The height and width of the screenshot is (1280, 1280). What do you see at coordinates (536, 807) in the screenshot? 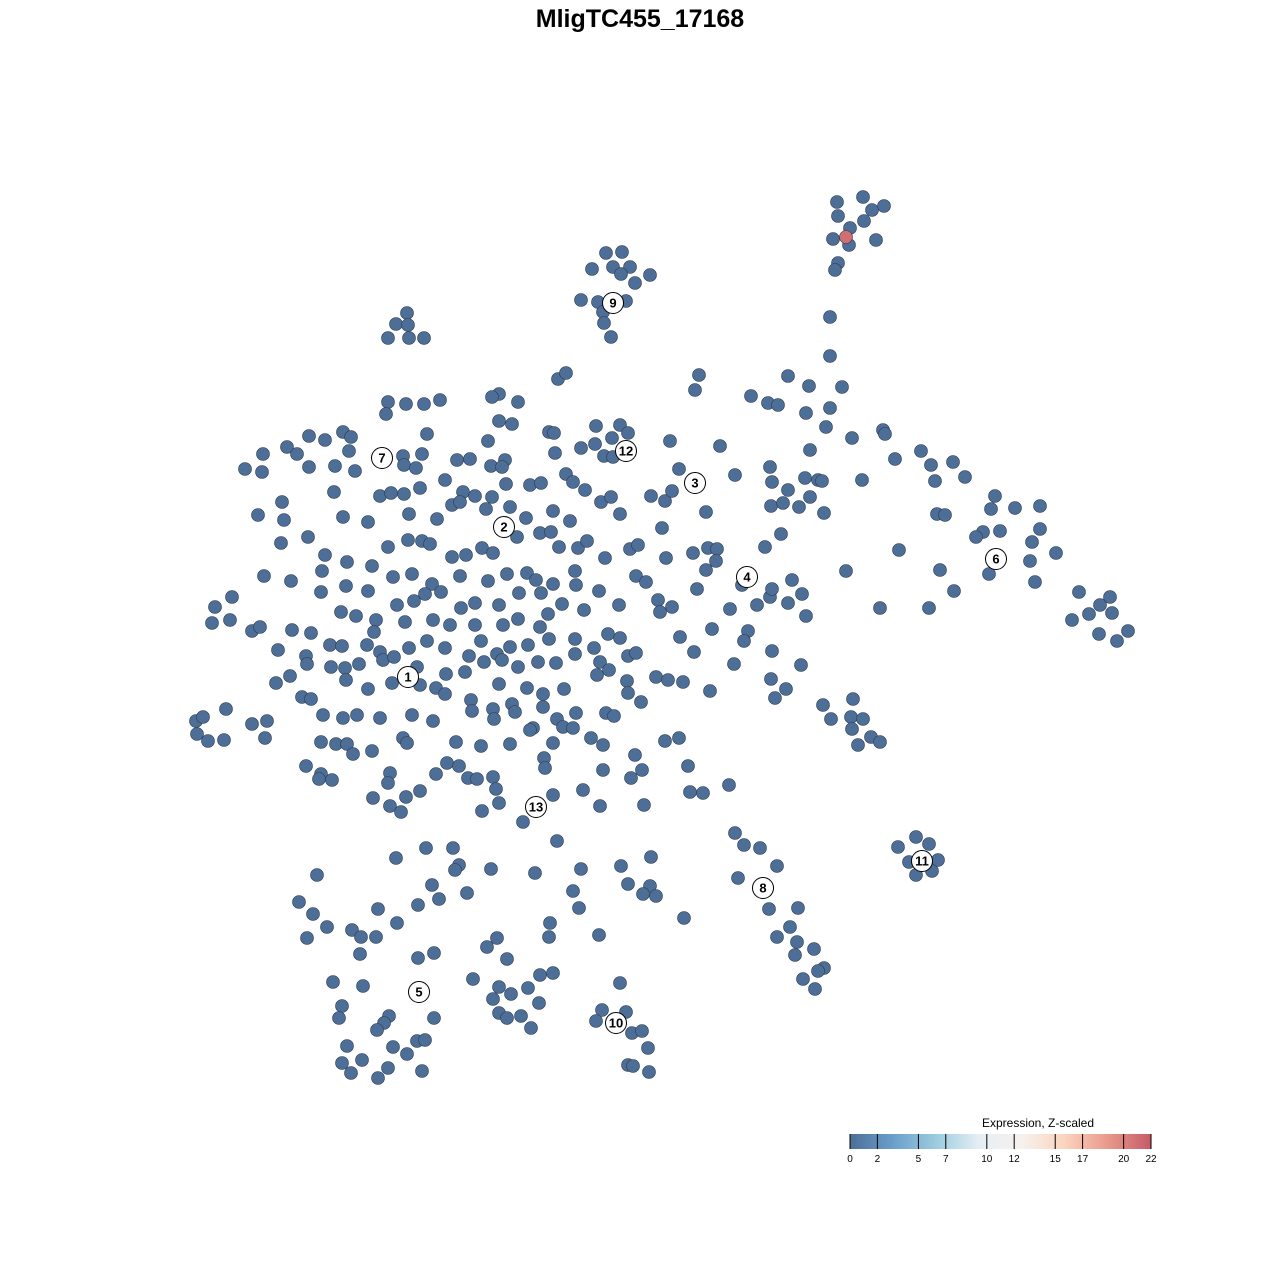
I see `cluster-label-13: 13` at bounding box center [536, 807].